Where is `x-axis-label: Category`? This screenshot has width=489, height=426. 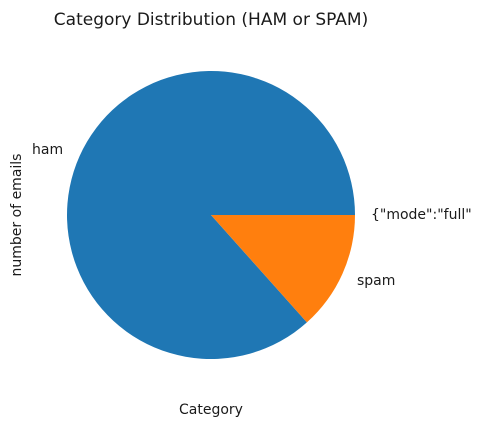
x-axis-label: Category is located at coordinates (211, 410).